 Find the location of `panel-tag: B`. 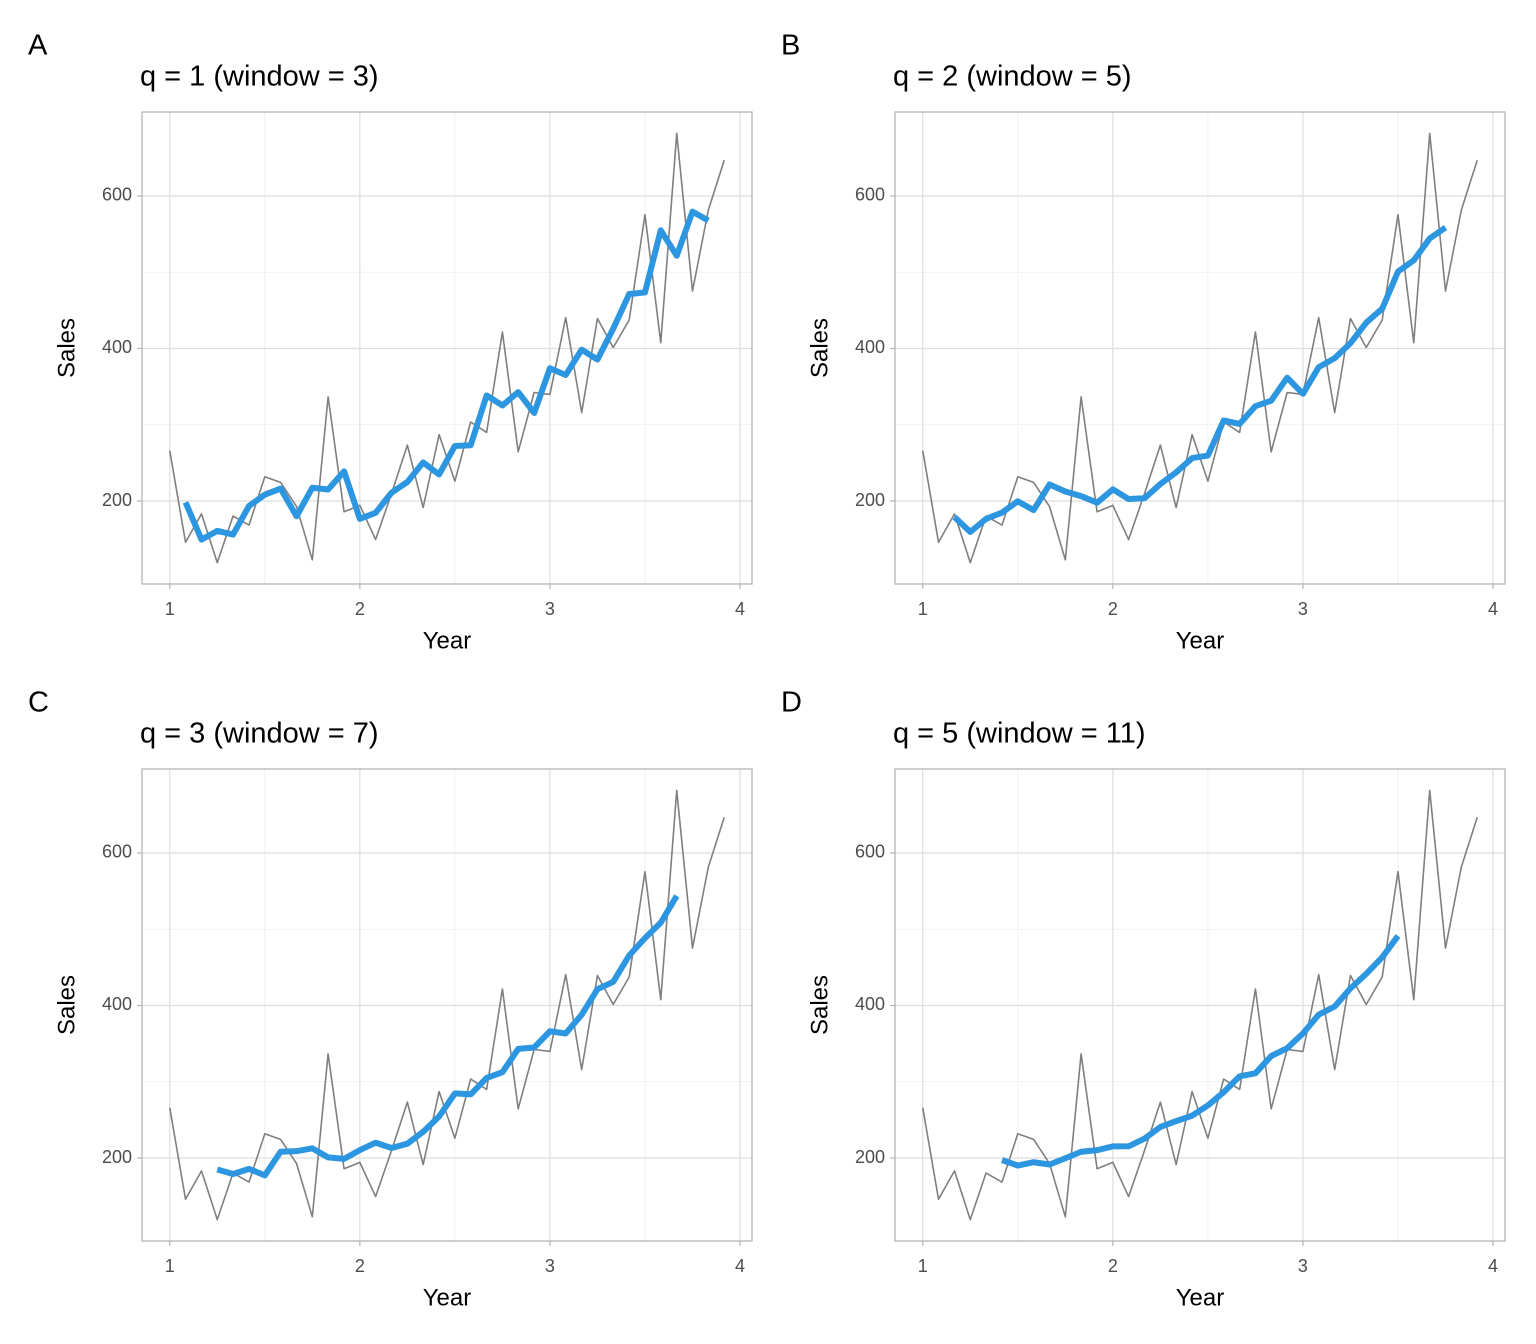

panel-tag: B is located at coordinates (790, 46).